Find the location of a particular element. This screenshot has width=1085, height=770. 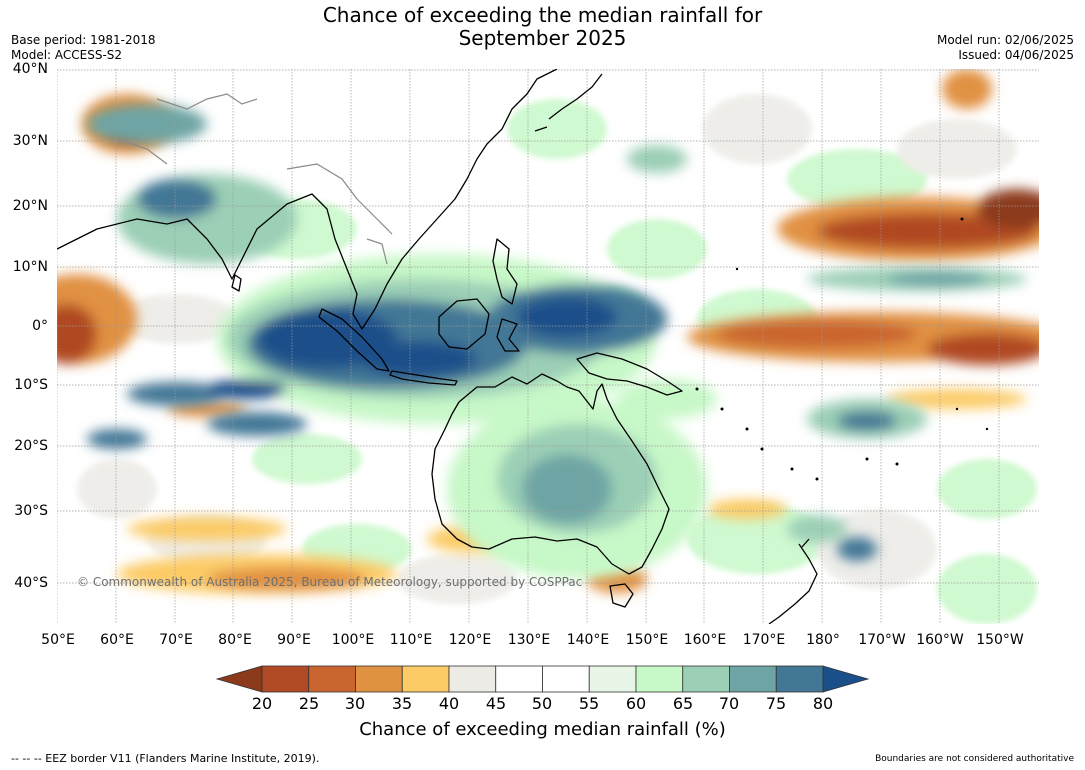

australia-coastline is located at coordinates (550, 474).